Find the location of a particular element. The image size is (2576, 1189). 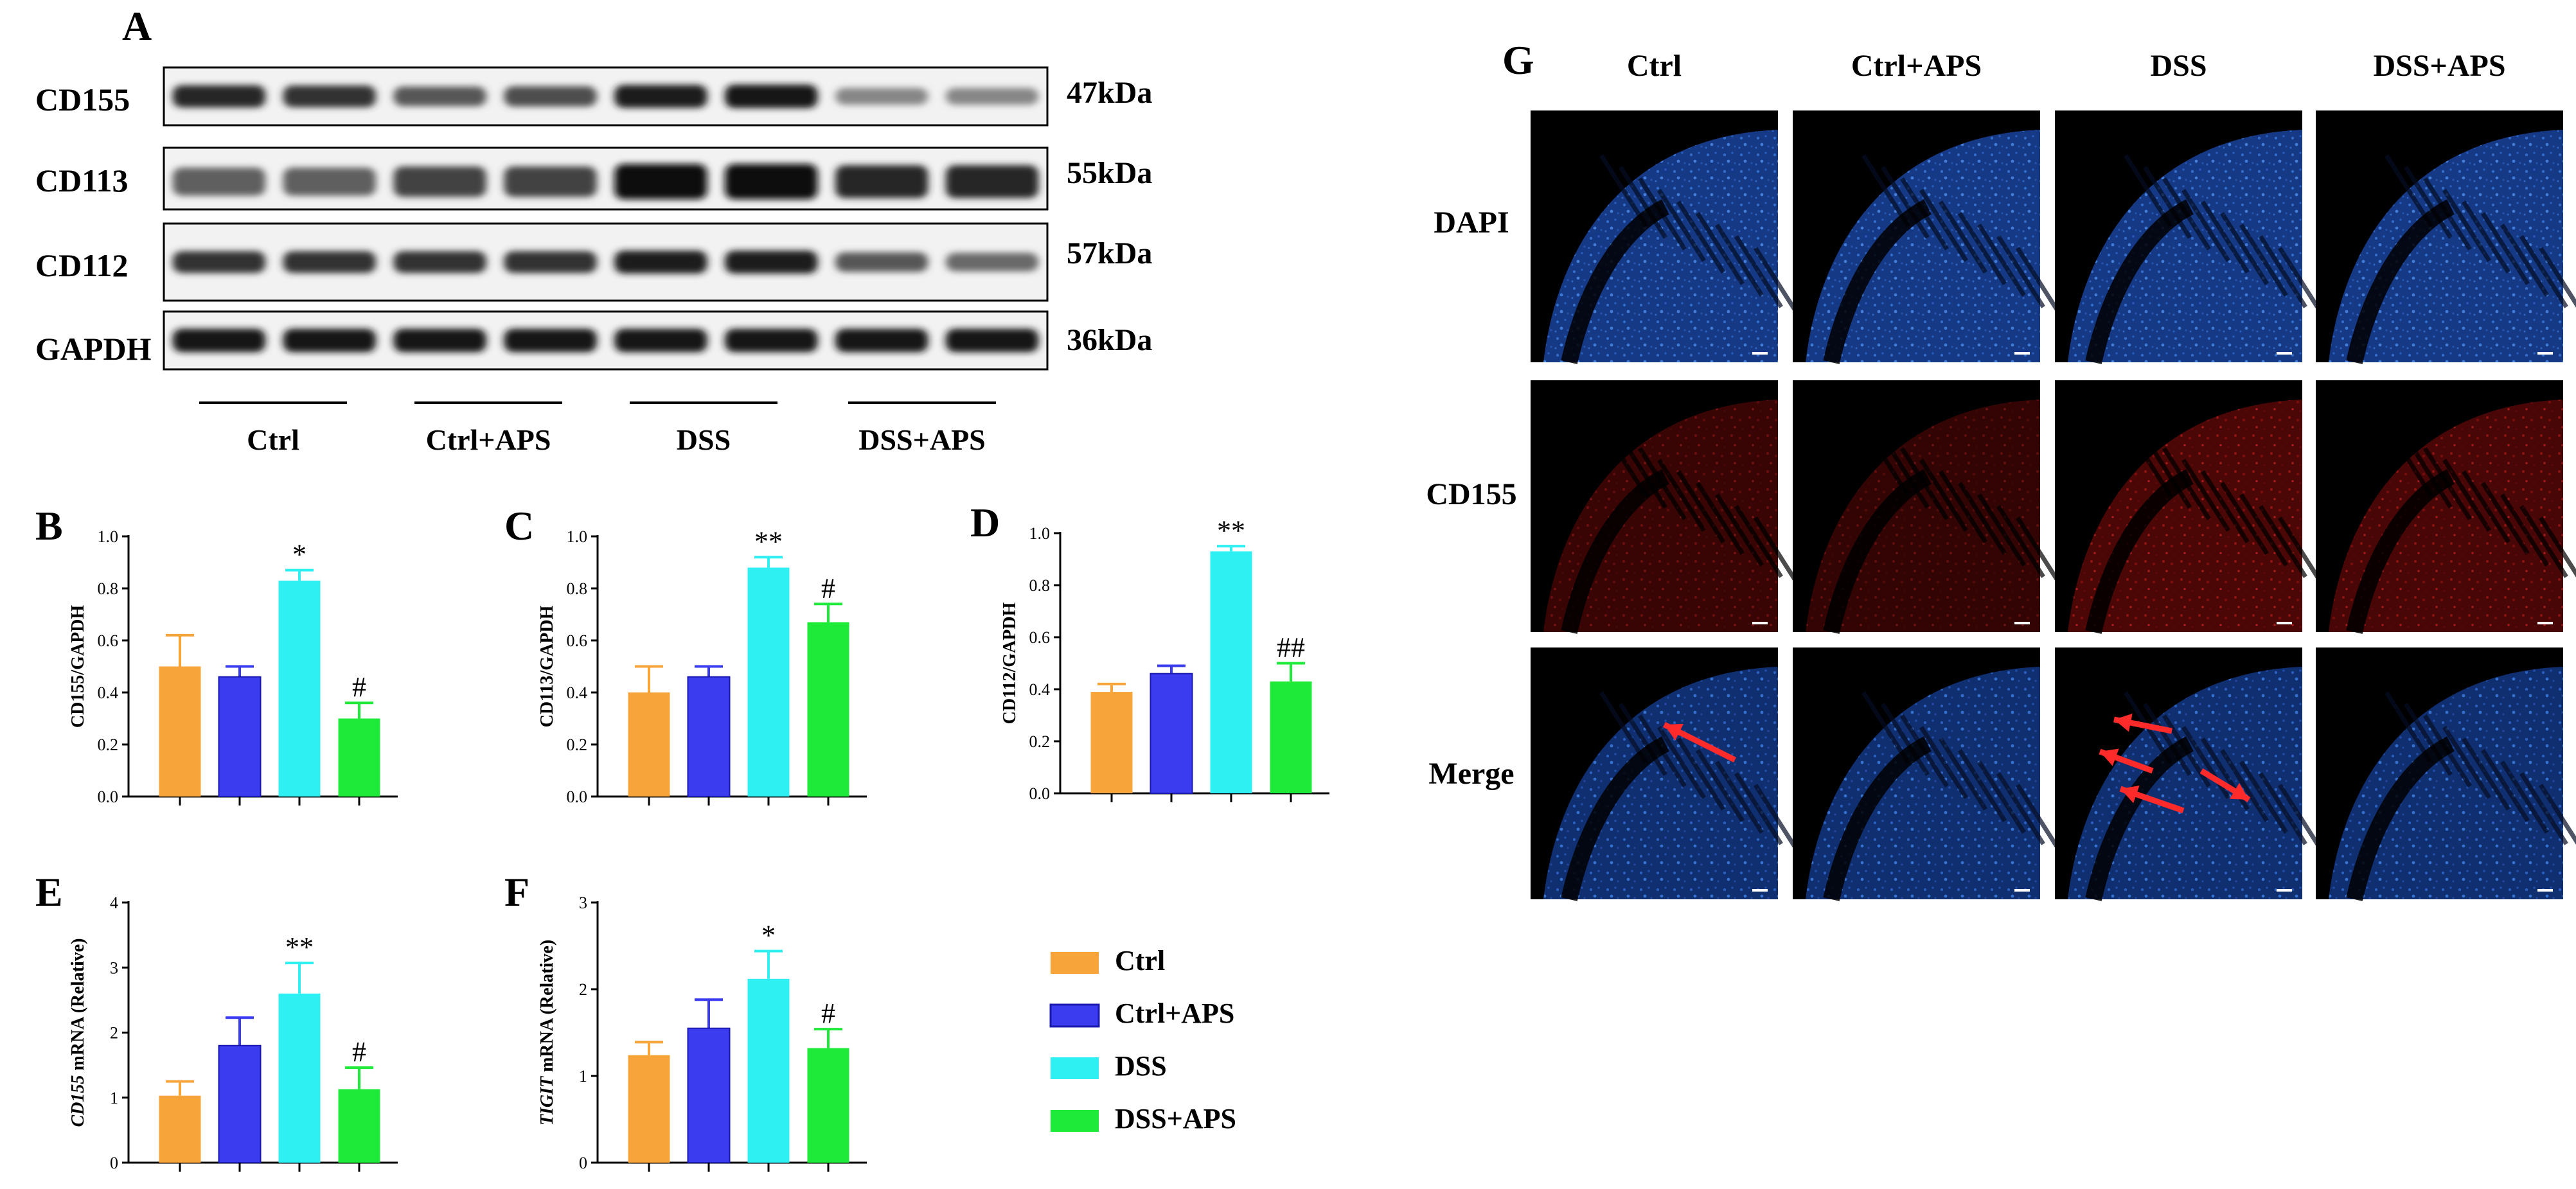

bar-ctrl is located at coordinates (180, 1129).